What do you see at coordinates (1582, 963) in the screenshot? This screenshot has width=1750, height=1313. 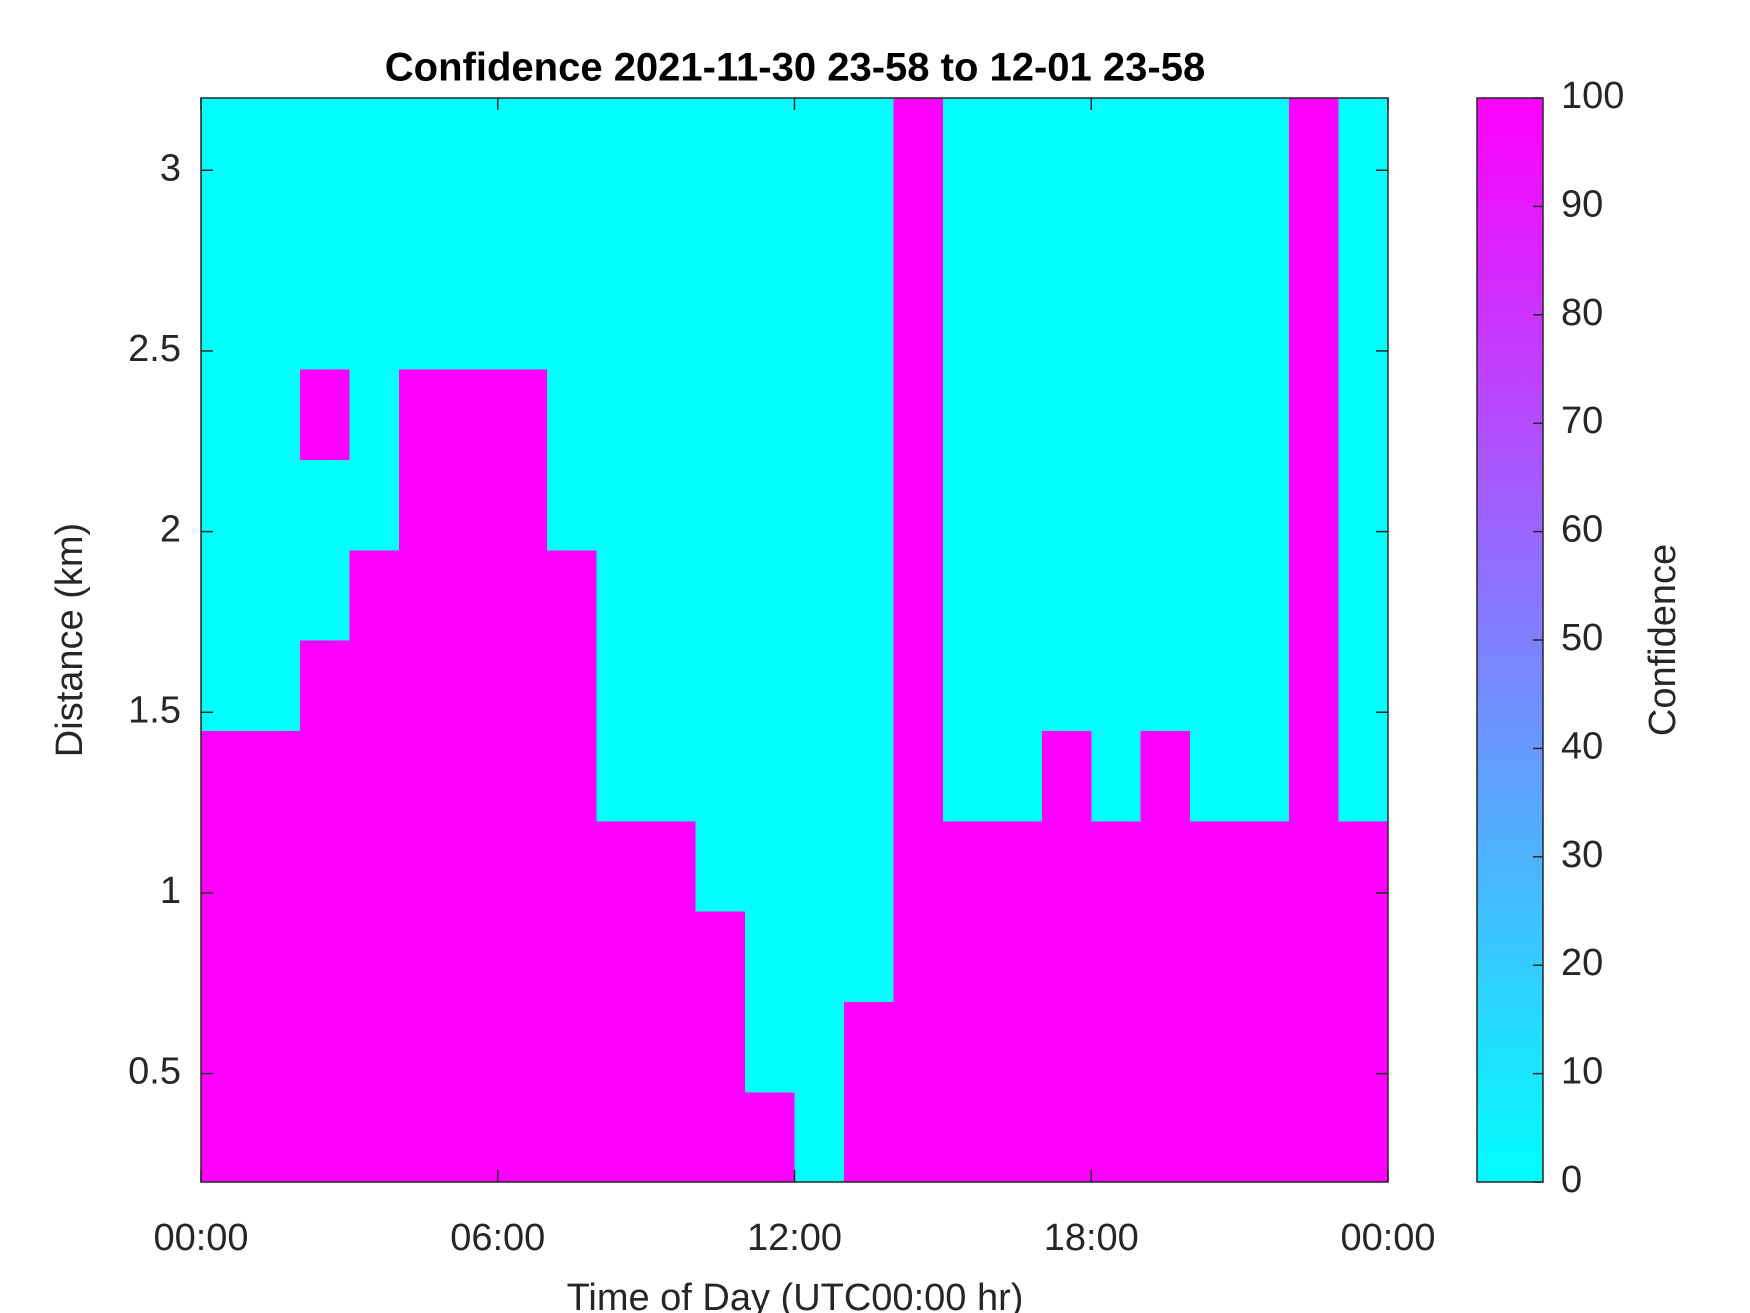 I see `colorbar-tick-label: 20` at bounding box center [1582, 963].